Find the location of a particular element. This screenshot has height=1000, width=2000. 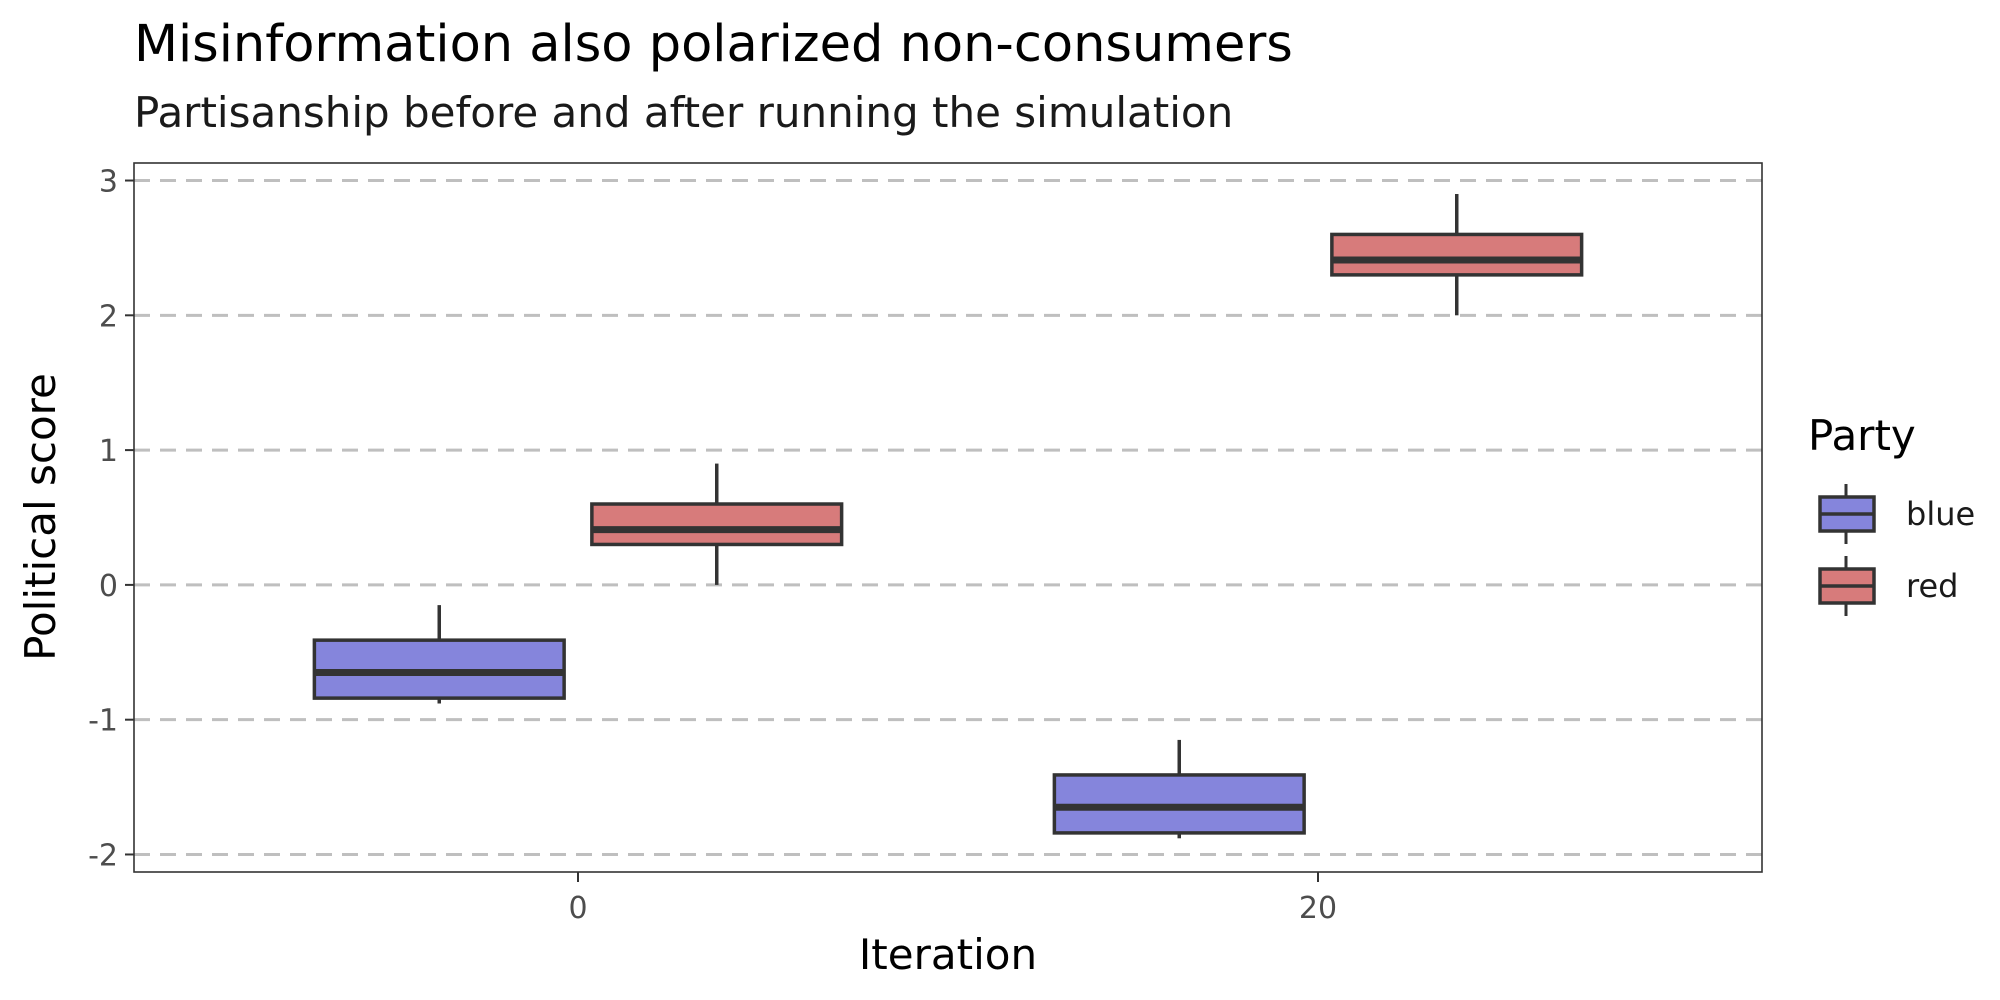

box-blue-x0 is located at coordinates (439, 654).